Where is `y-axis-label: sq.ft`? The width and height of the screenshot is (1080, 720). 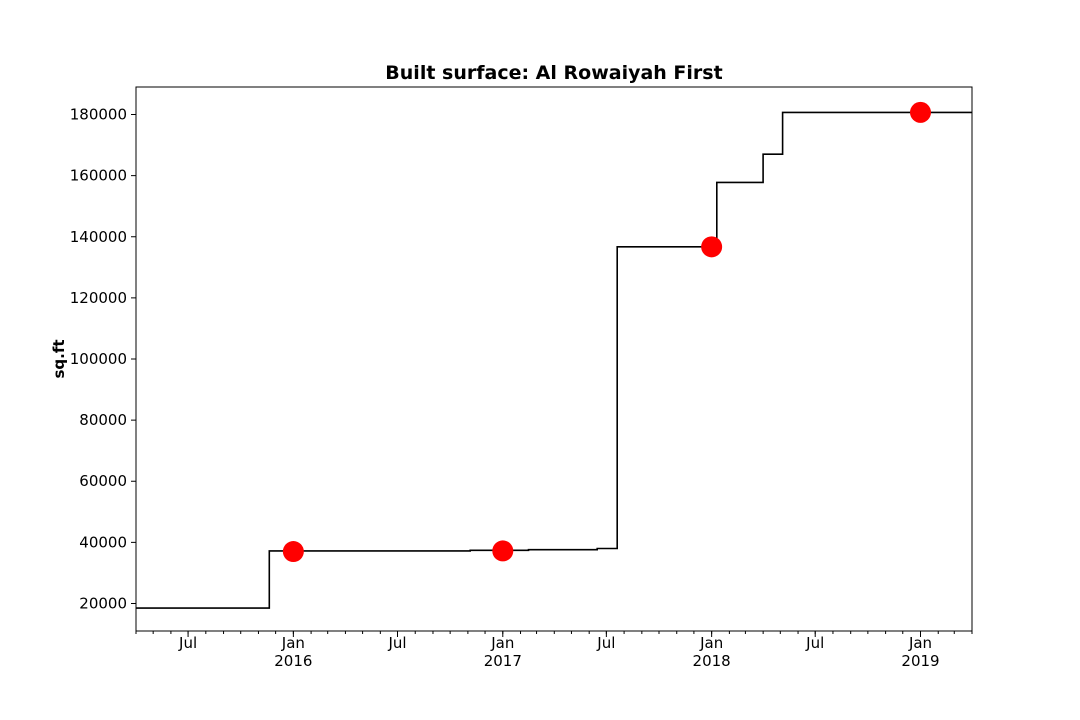
y-axis-label: sq.ft is located at coordinates (59, 358).